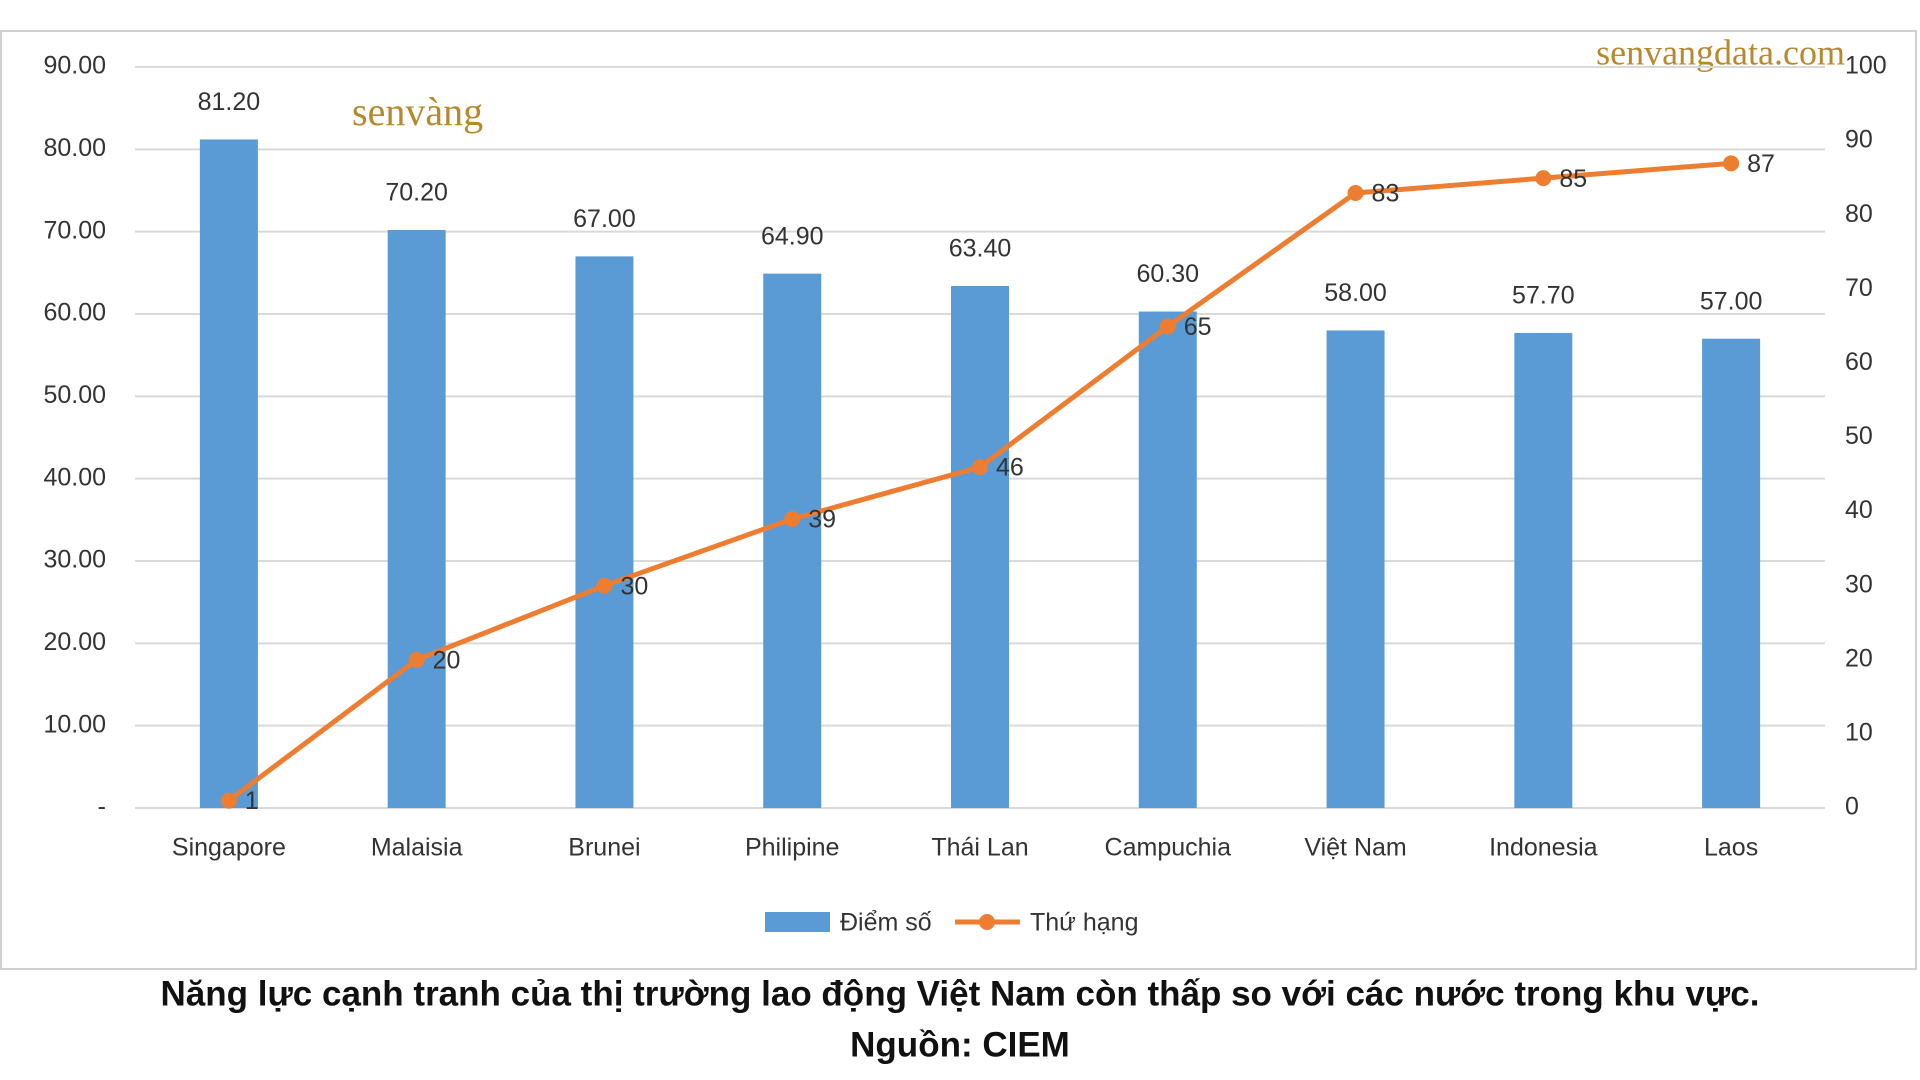 Image resolution: width=1920 pixels, height=1080 pixels. Describe the element at coordinates (1010, 468) in the screenshot. I see `line-value-label: 46` at that location.